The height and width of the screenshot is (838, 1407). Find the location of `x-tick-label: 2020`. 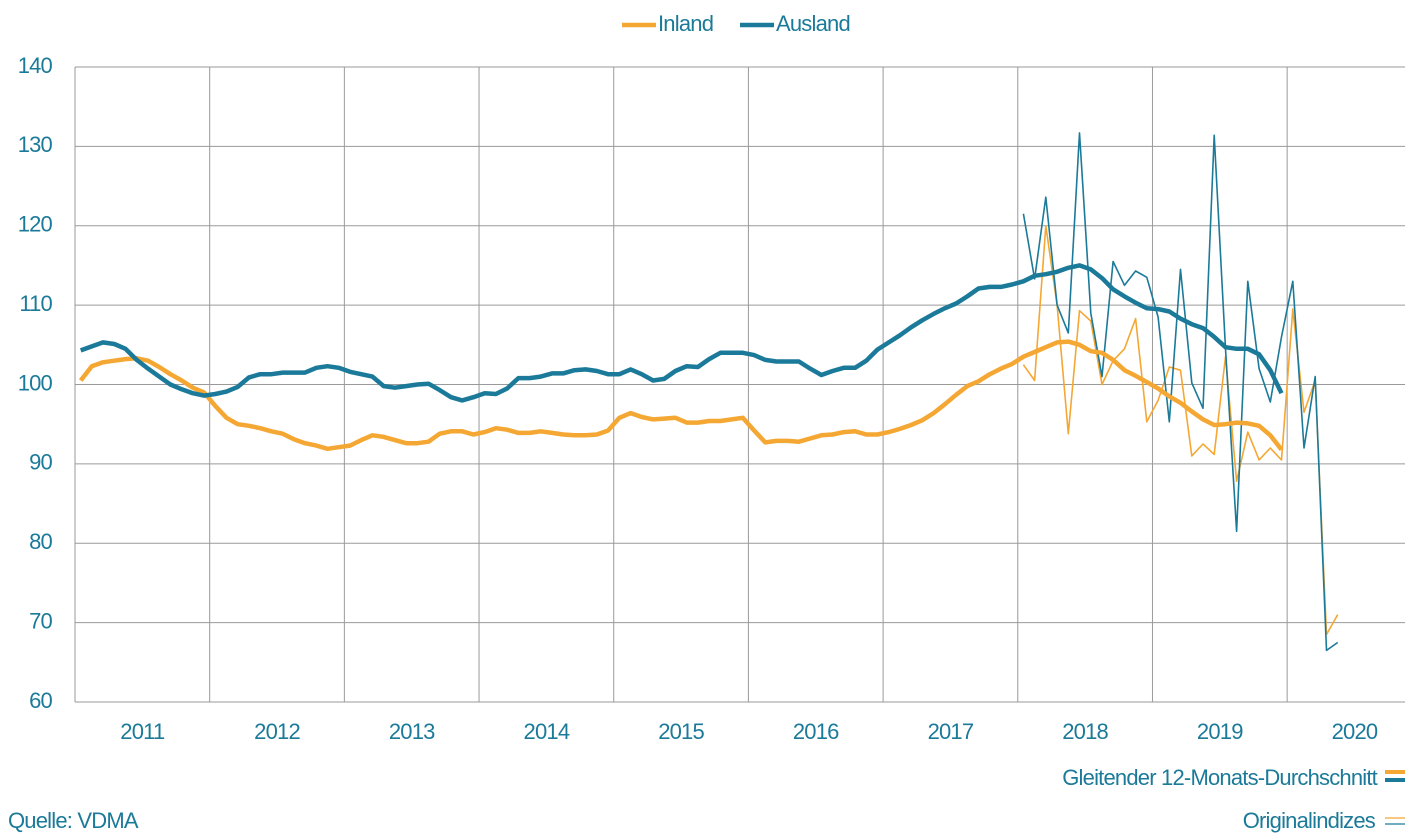

x-tick-label: 2020 is located at coordinates (1355, 731).